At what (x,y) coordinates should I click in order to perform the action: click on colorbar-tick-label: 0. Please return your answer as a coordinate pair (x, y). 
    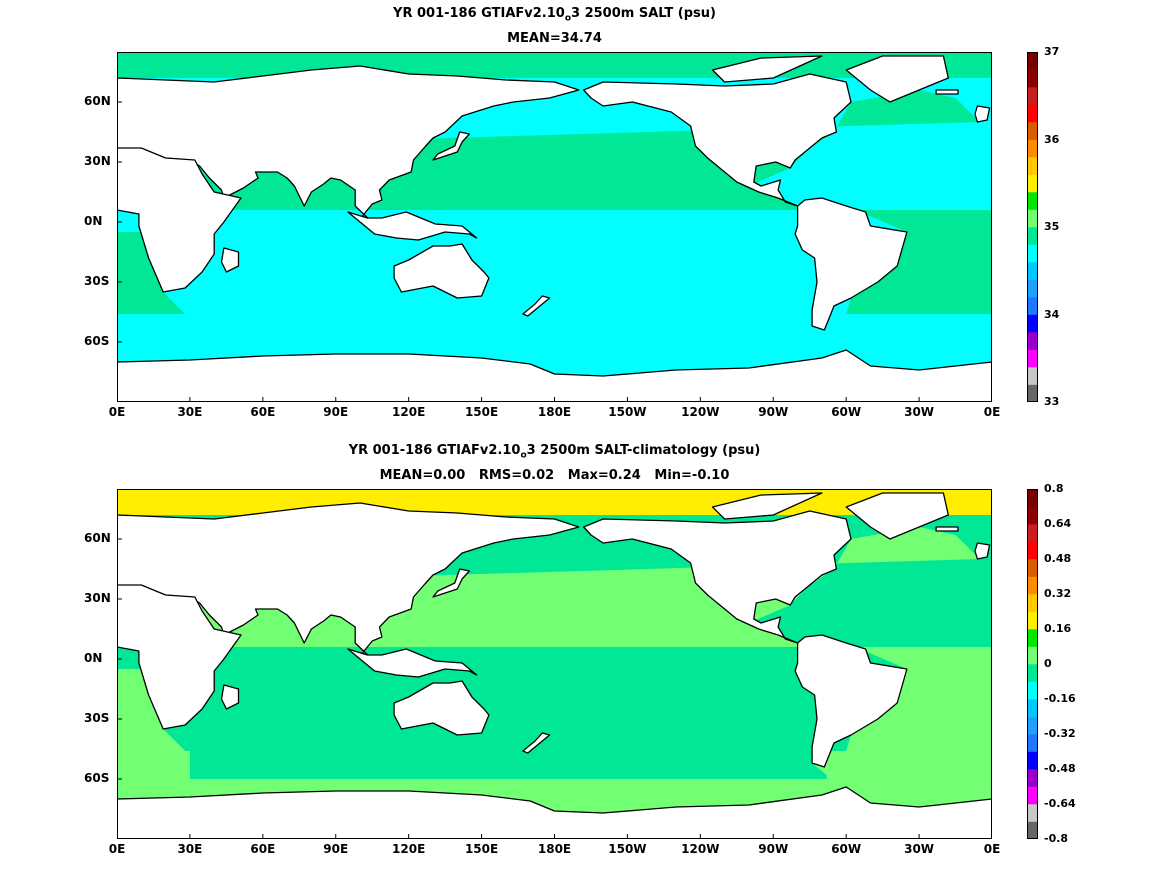
    Looking at the image, I should click on (1048, 663).